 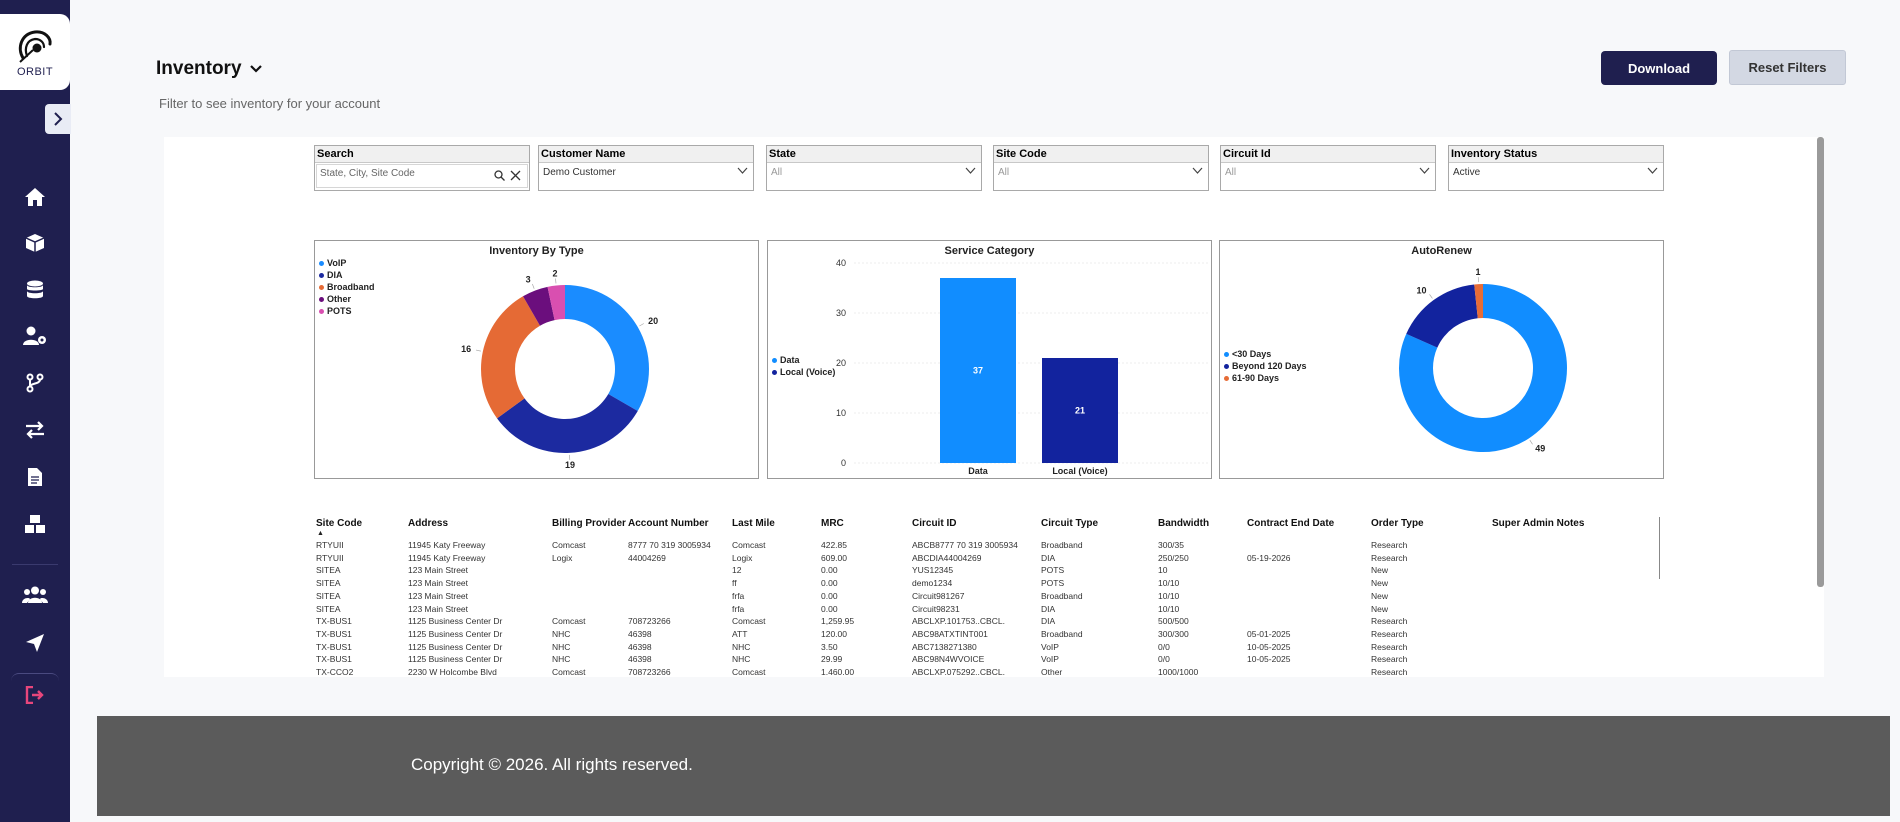 I want to click on legend-item: Data, so click(x=803, y=360).